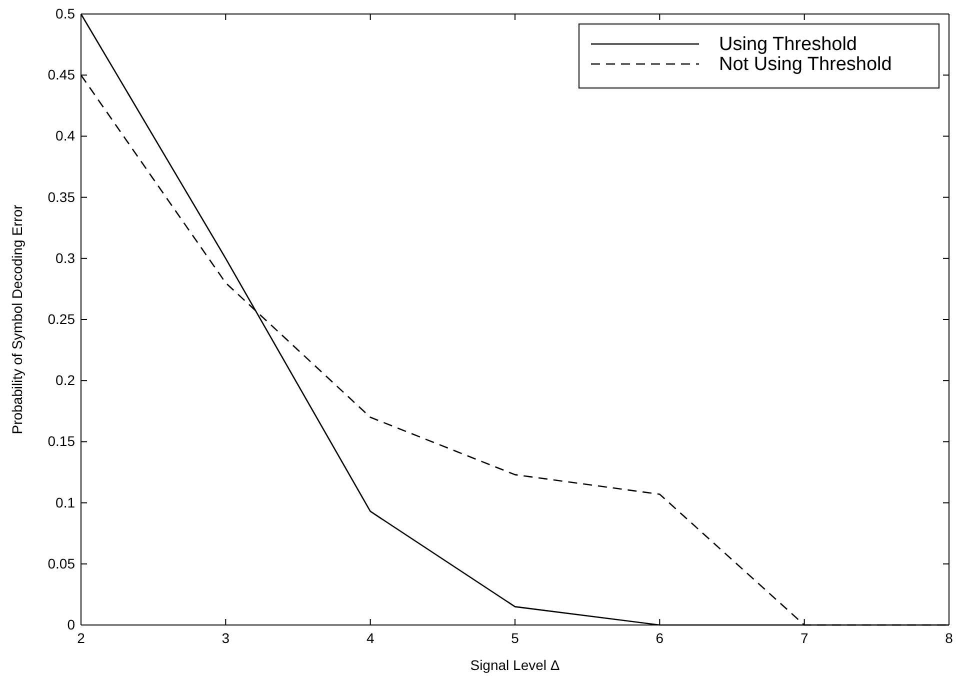 The width and height of the screenshot is (957, 677). I want to click on y-tick-label: 0.3, so click(66, 258).